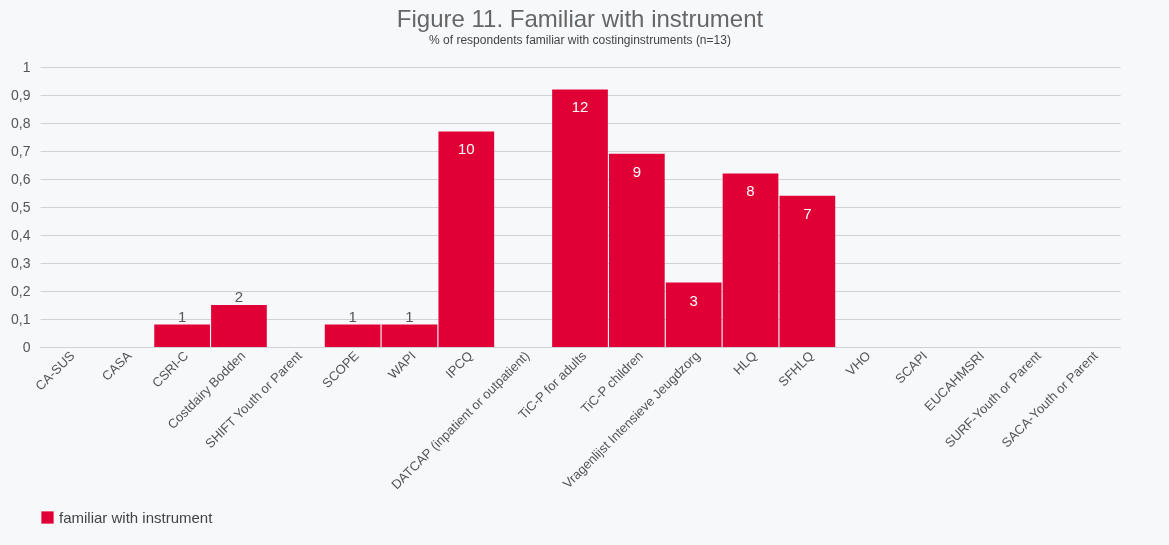  What do you see at coordinates (21, 206) in the screenshot?
I see `y-tick-label: 0,5` at bounding box center [21, 206].